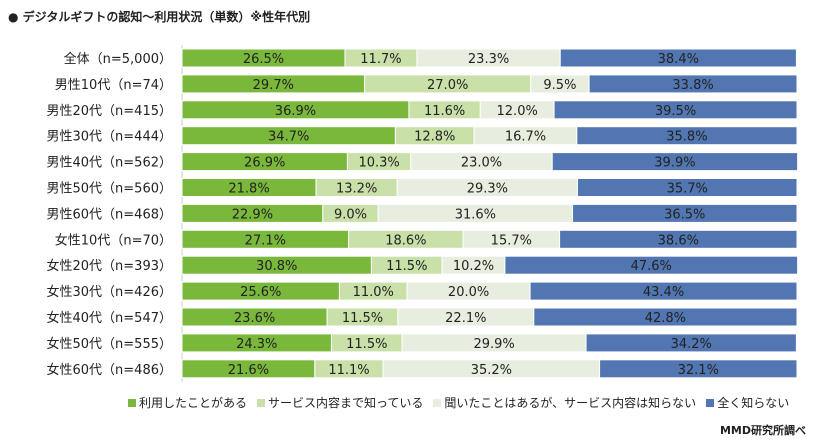  Describe the element at coordinates (447, 85) in the screenshot. I see `data-label: 27.0%` at that location.